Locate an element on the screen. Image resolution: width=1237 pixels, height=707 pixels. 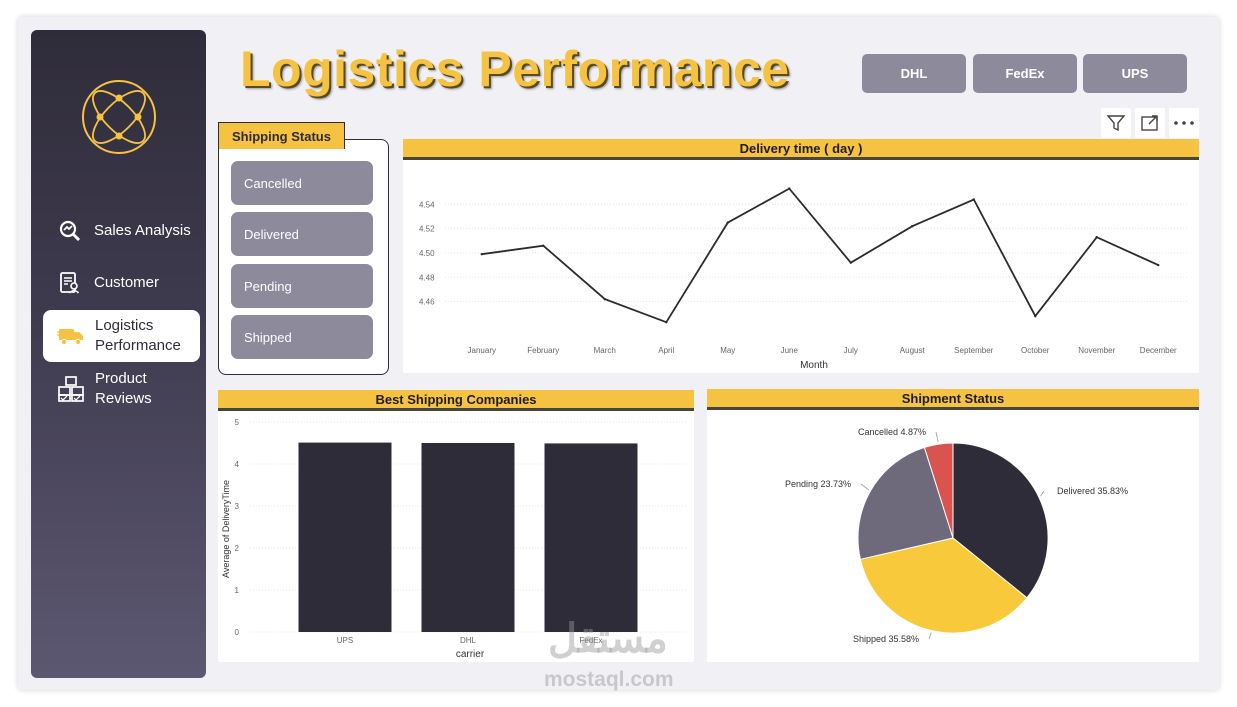
x-axis-label: carrier is located at coordinates (470, 654).